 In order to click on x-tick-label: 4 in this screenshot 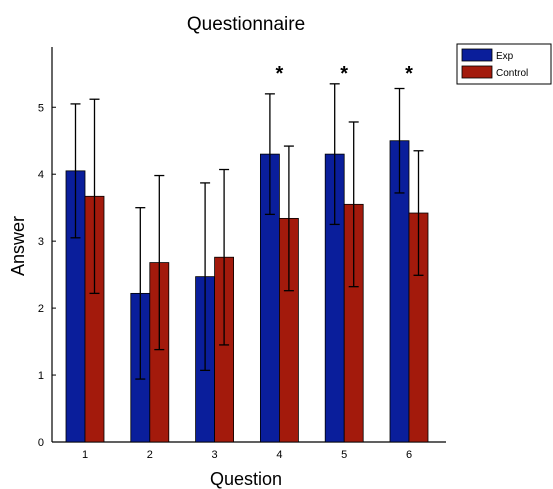, I will do `click(279, 455)`.